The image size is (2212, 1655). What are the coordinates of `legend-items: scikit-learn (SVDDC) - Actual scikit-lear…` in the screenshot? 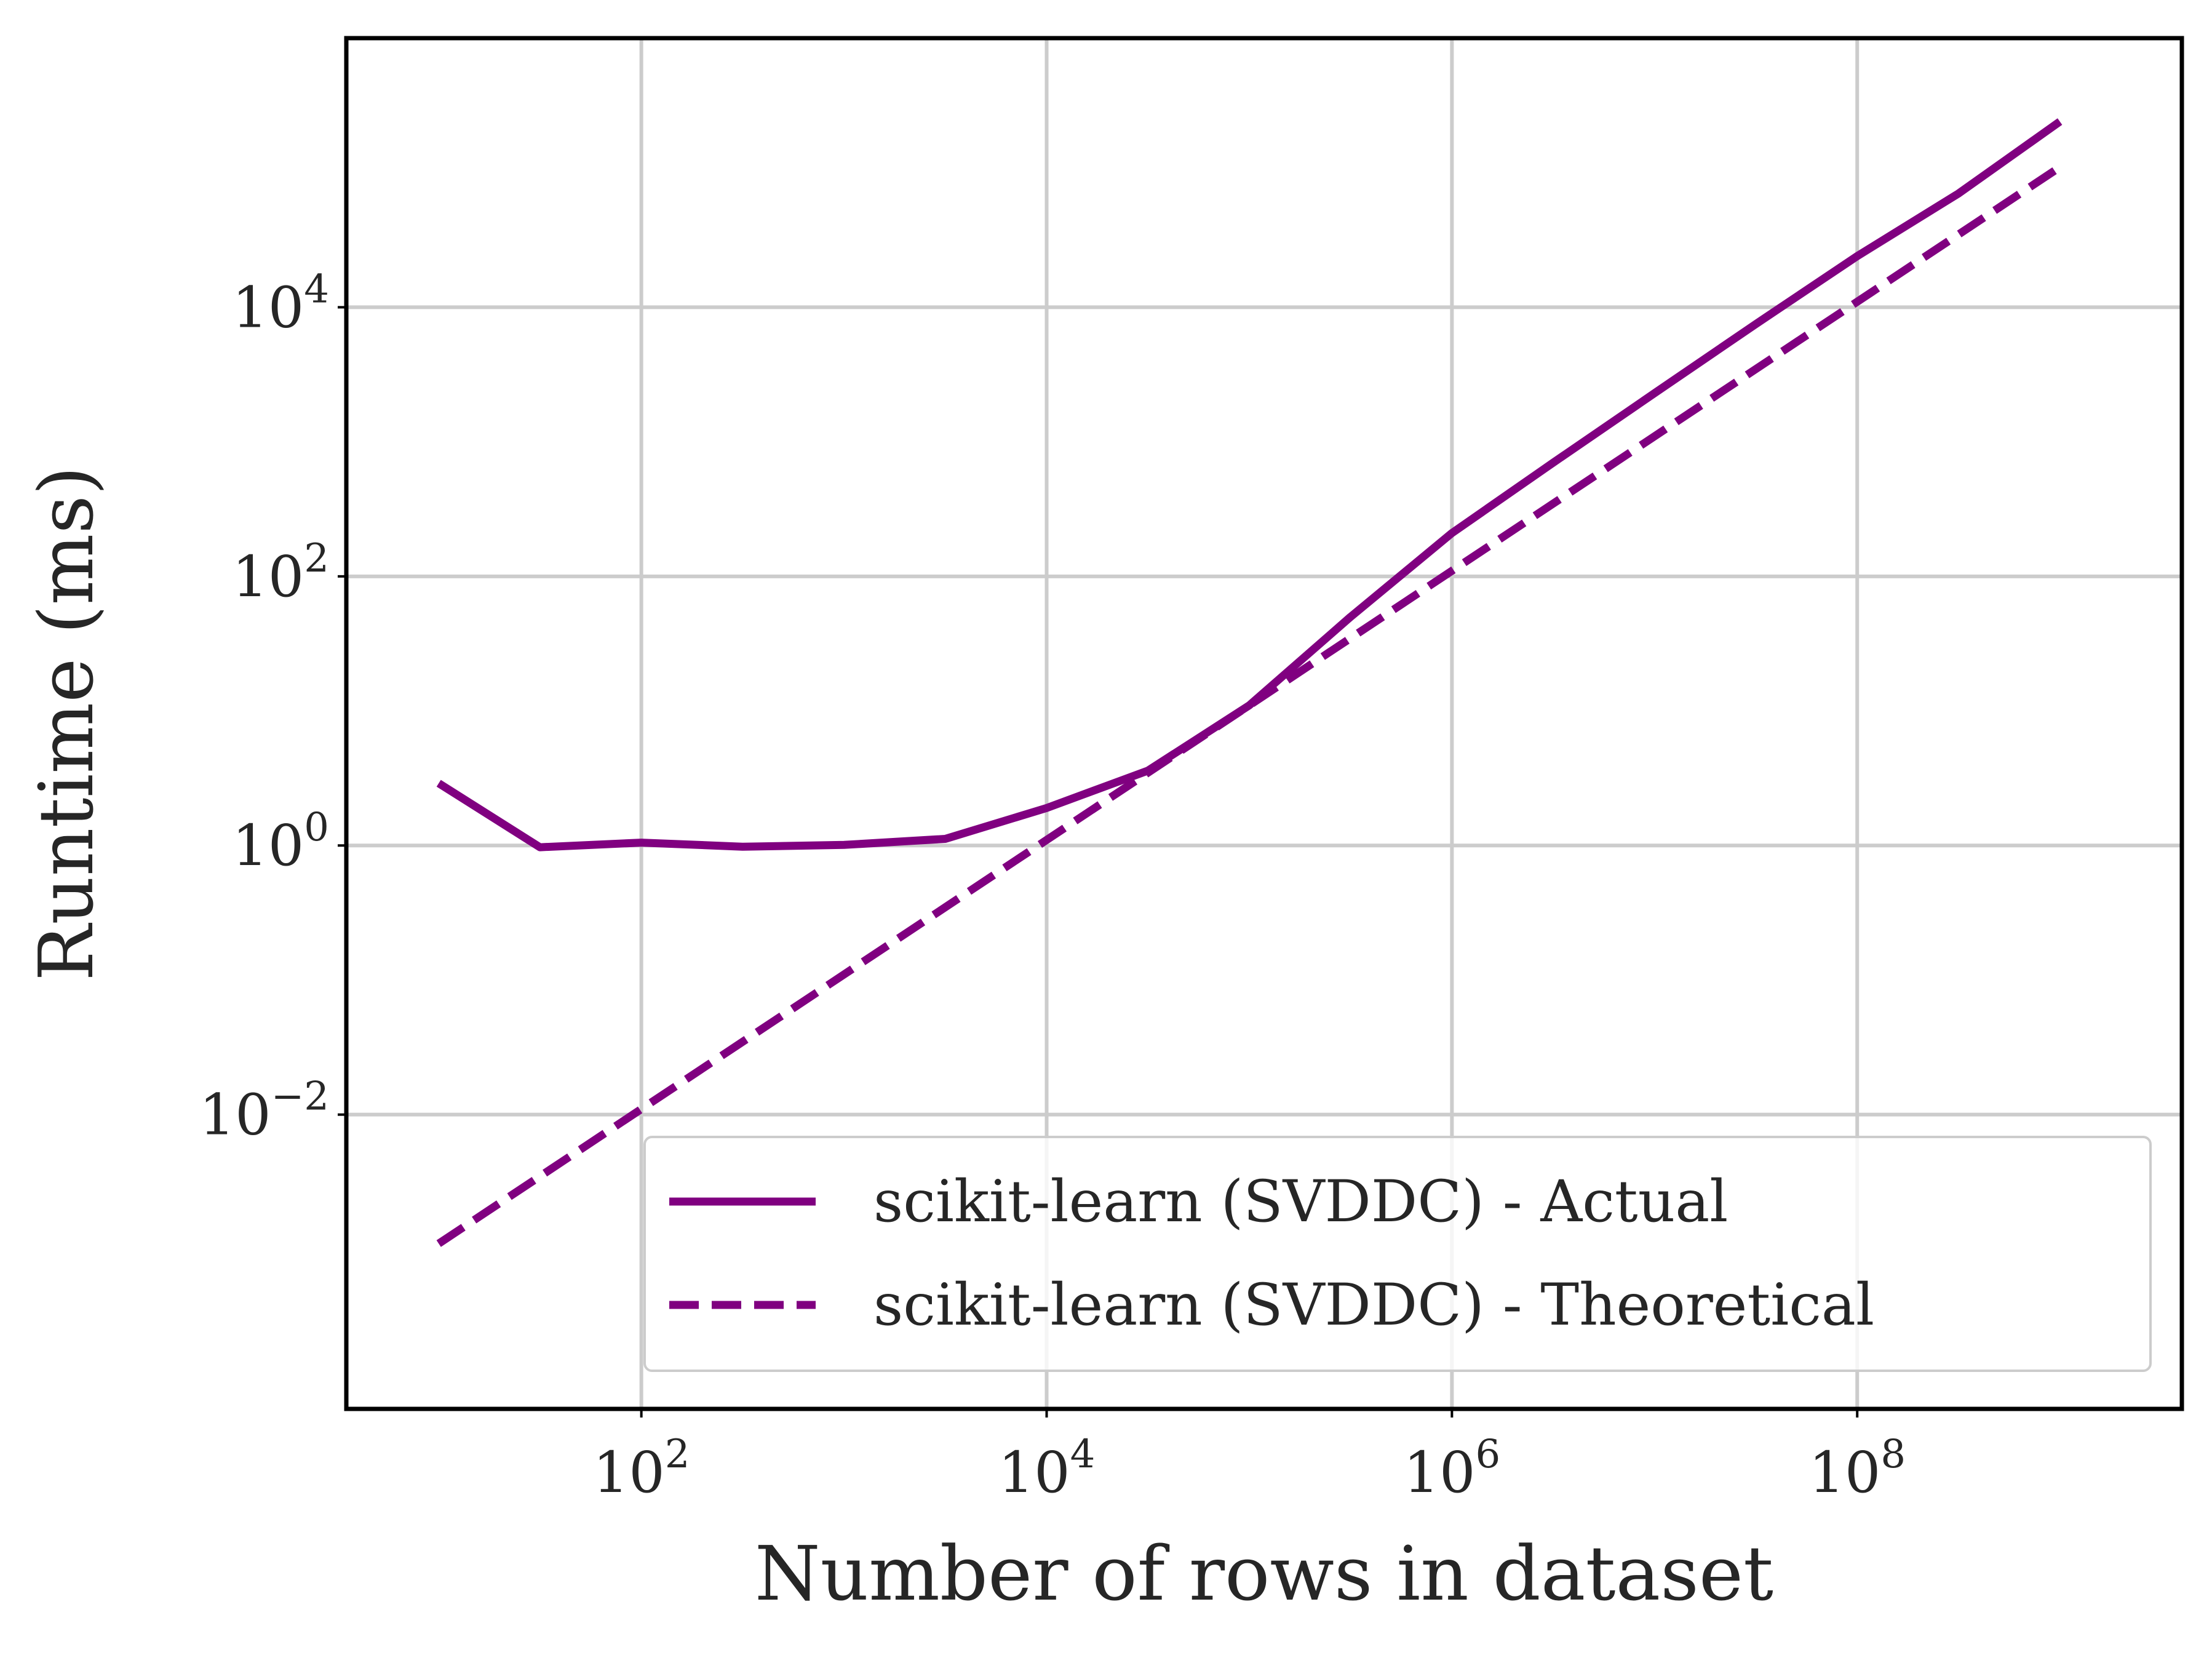 It's located at (1271, 1253).